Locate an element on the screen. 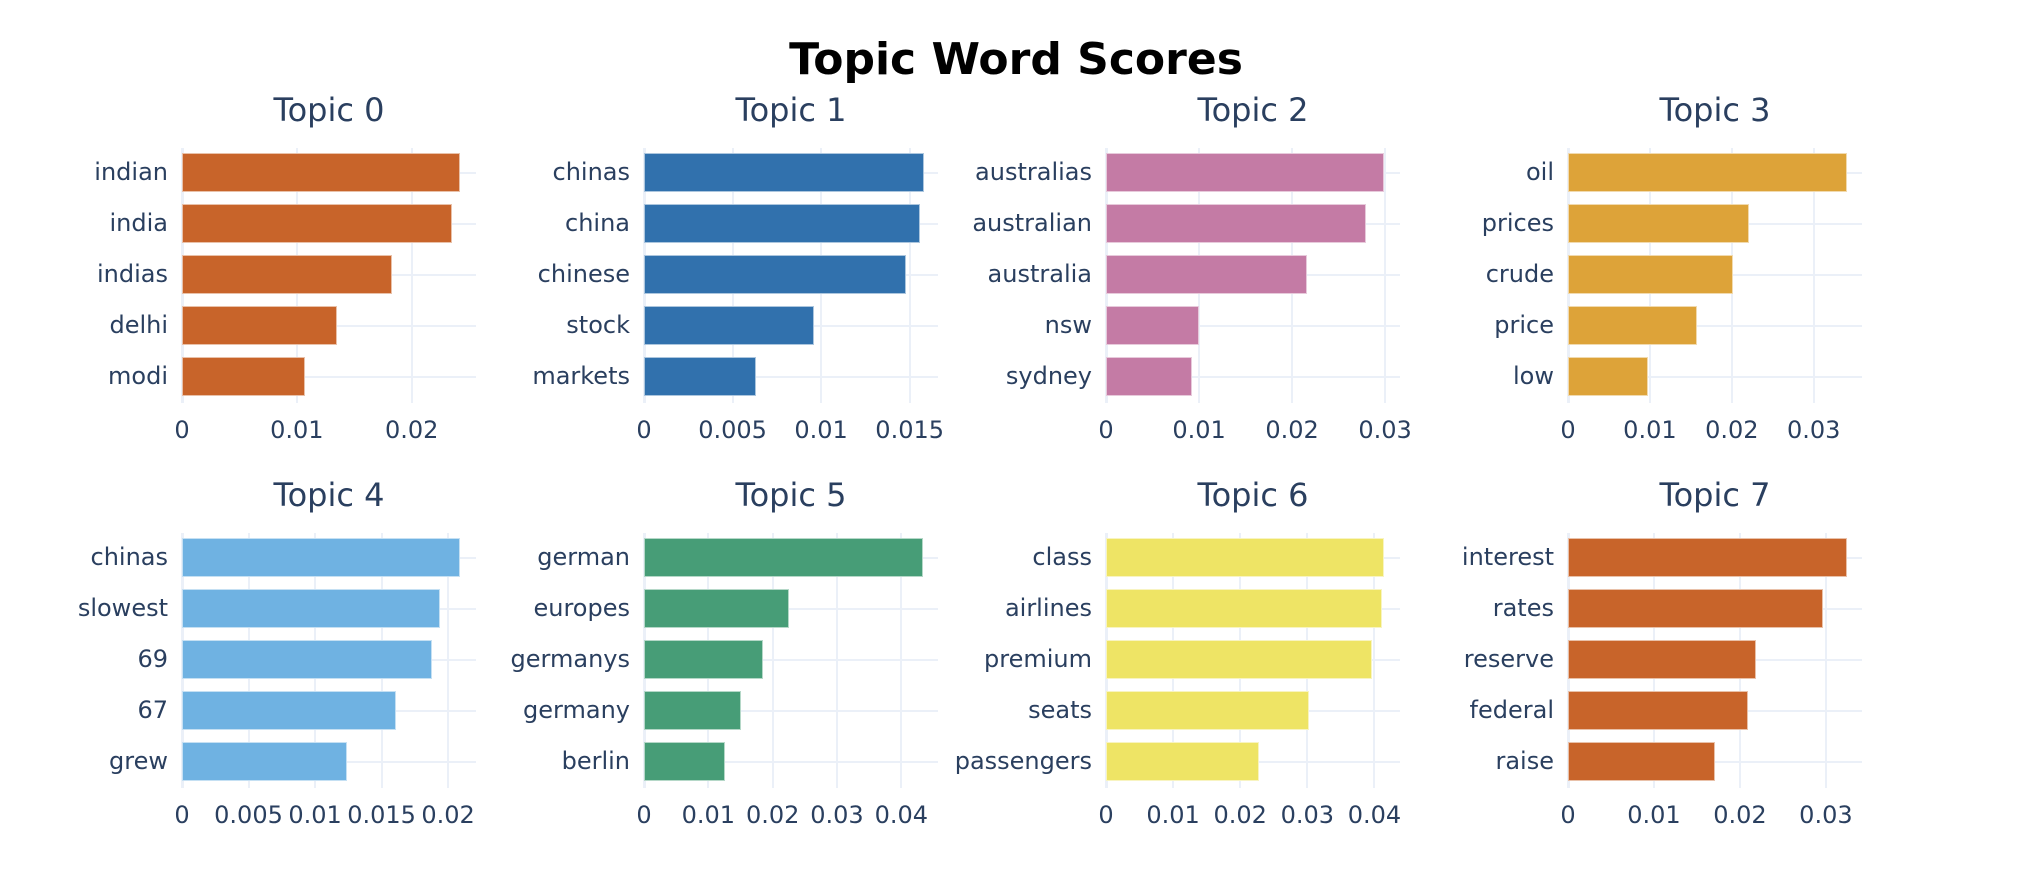 This screenshot has height=892, width=2032. bar-slowest is located at coordinates (311, 608).